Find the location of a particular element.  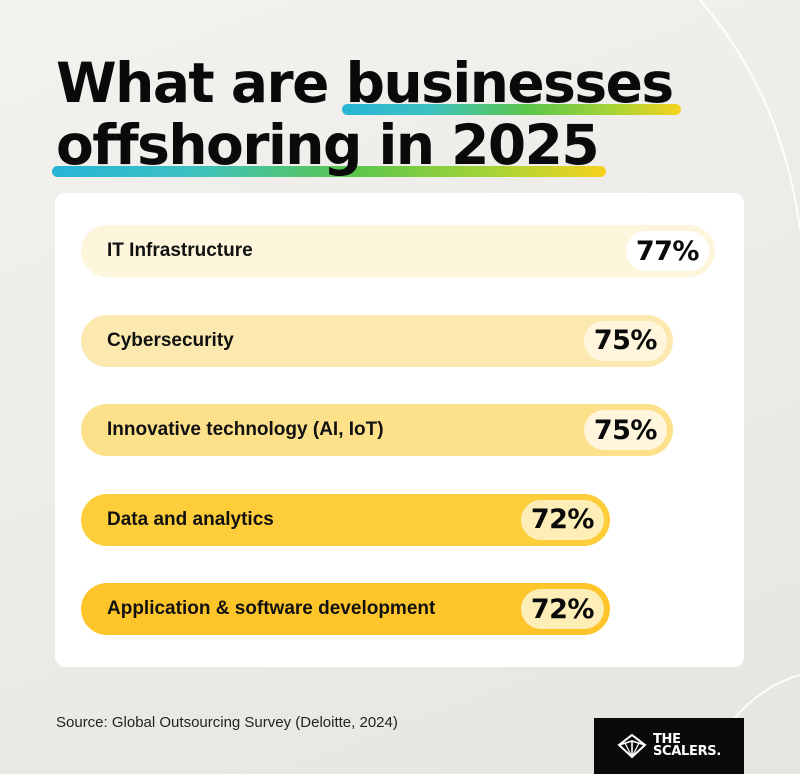

bar-label: Cybersecurity is located at coordinates (170, 340).